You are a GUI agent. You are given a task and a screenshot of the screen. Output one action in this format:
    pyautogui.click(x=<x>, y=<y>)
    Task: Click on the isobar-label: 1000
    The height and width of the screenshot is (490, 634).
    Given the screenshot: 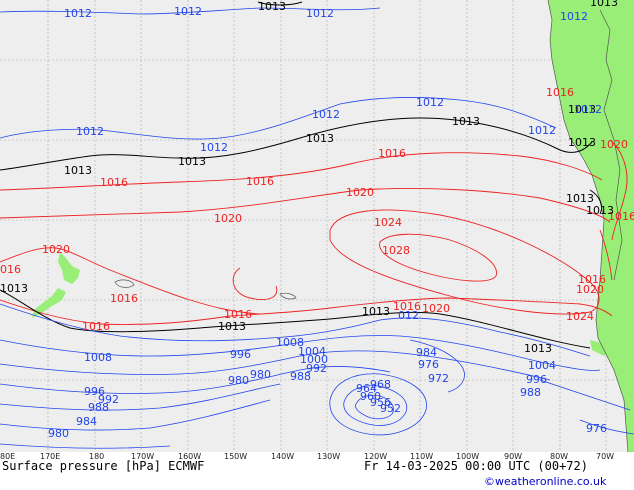 What is the action you would take?
    pyautogui.click(x=314, y=359)
    